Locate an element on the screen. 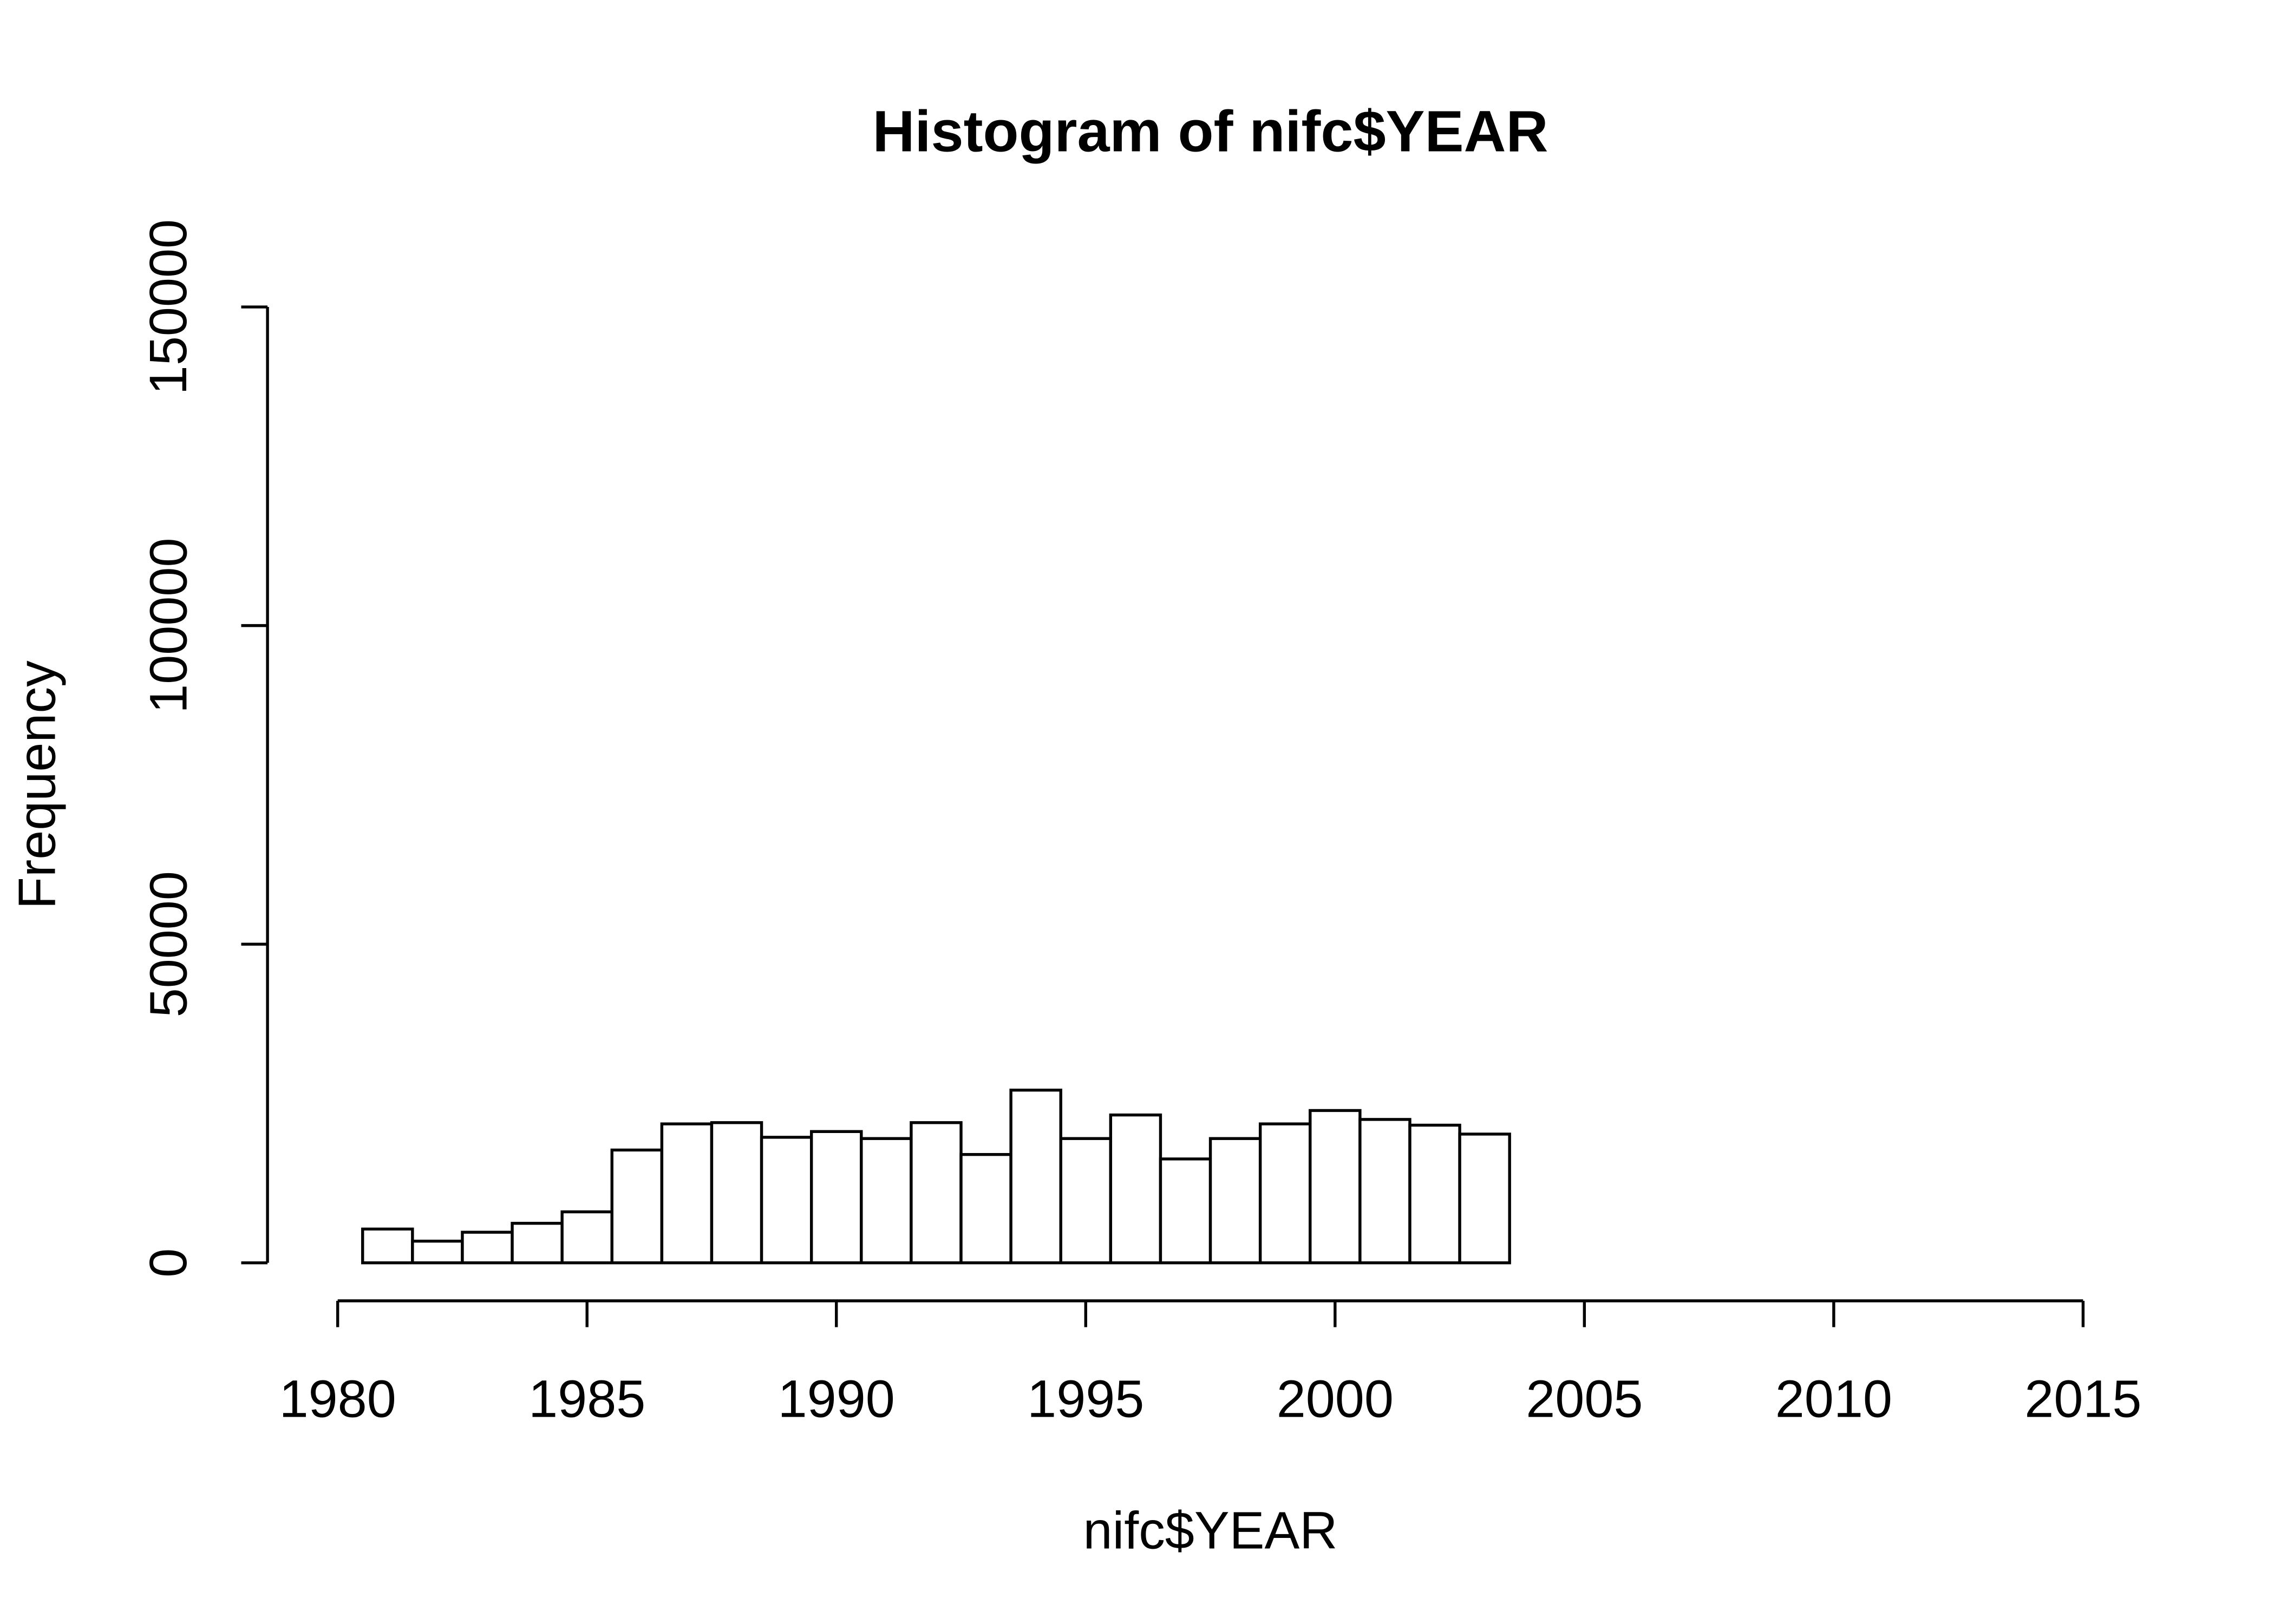 Image resolution: width=2274 pixels, height=1624 pixels. y-tick-label: 0 is located at coordinates (169, 1263).